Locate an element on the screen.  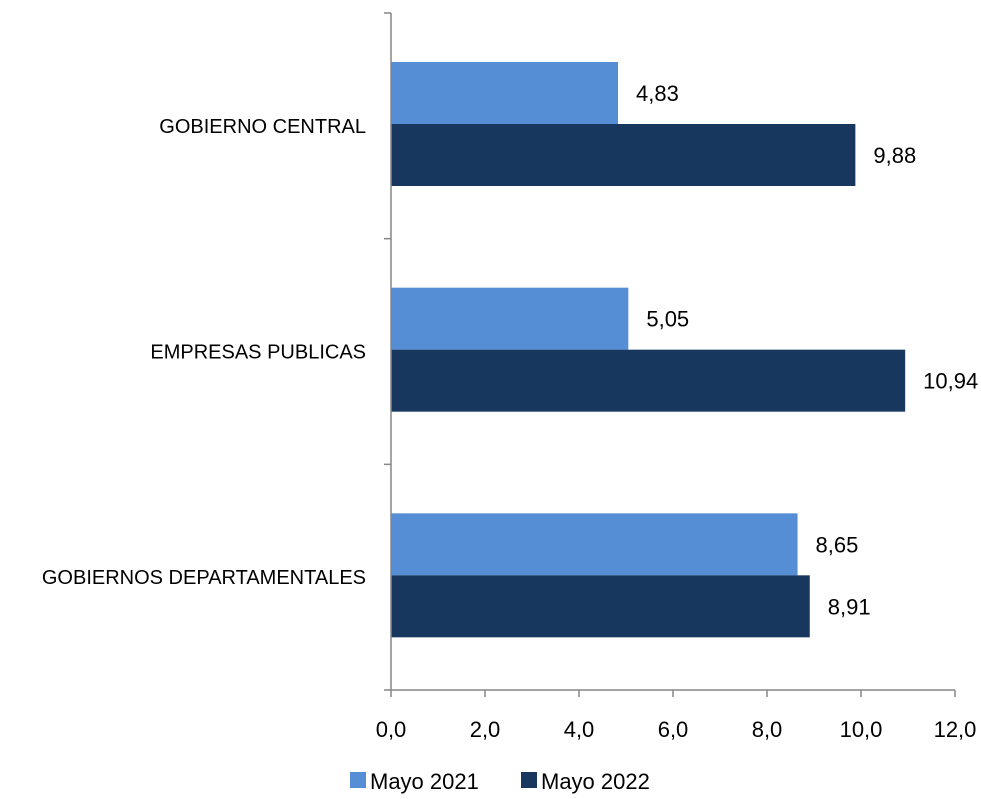
x-tick-label-6: 10,0 is located at coordinates (861, 729).